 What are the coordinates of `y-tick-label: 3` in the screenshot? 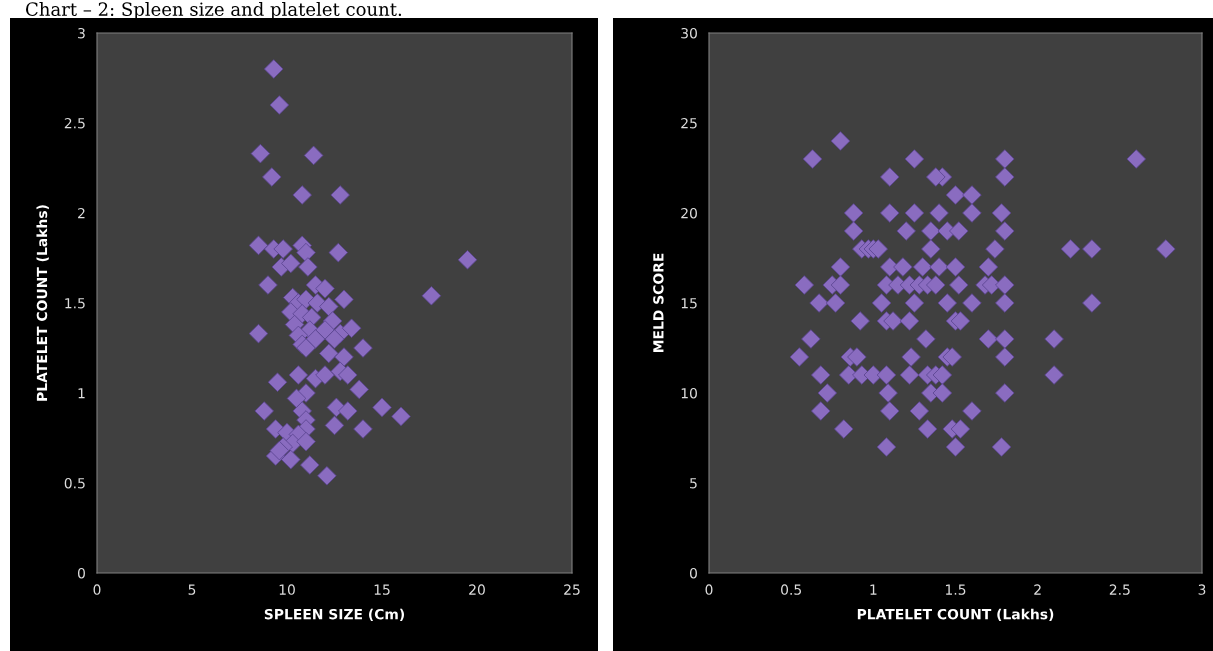 It's located at (81, 33).